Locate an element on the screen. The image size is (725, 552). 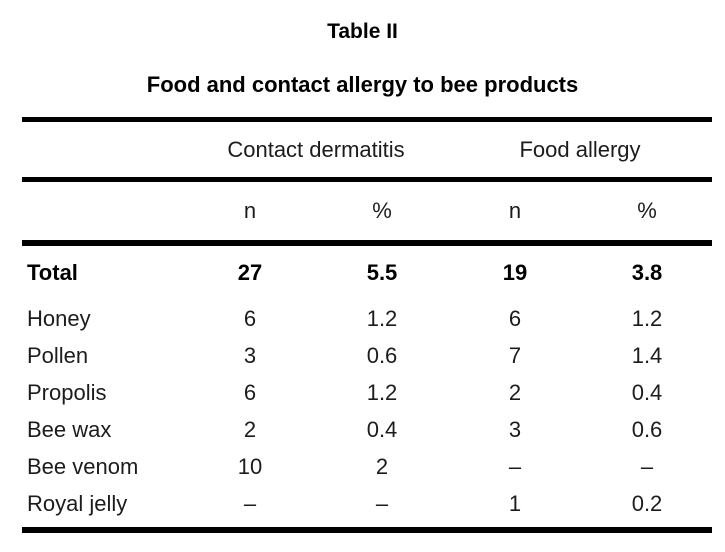
table-row: Pollen 3 0.6 7 1.4 is located at coordinates (367, 355).